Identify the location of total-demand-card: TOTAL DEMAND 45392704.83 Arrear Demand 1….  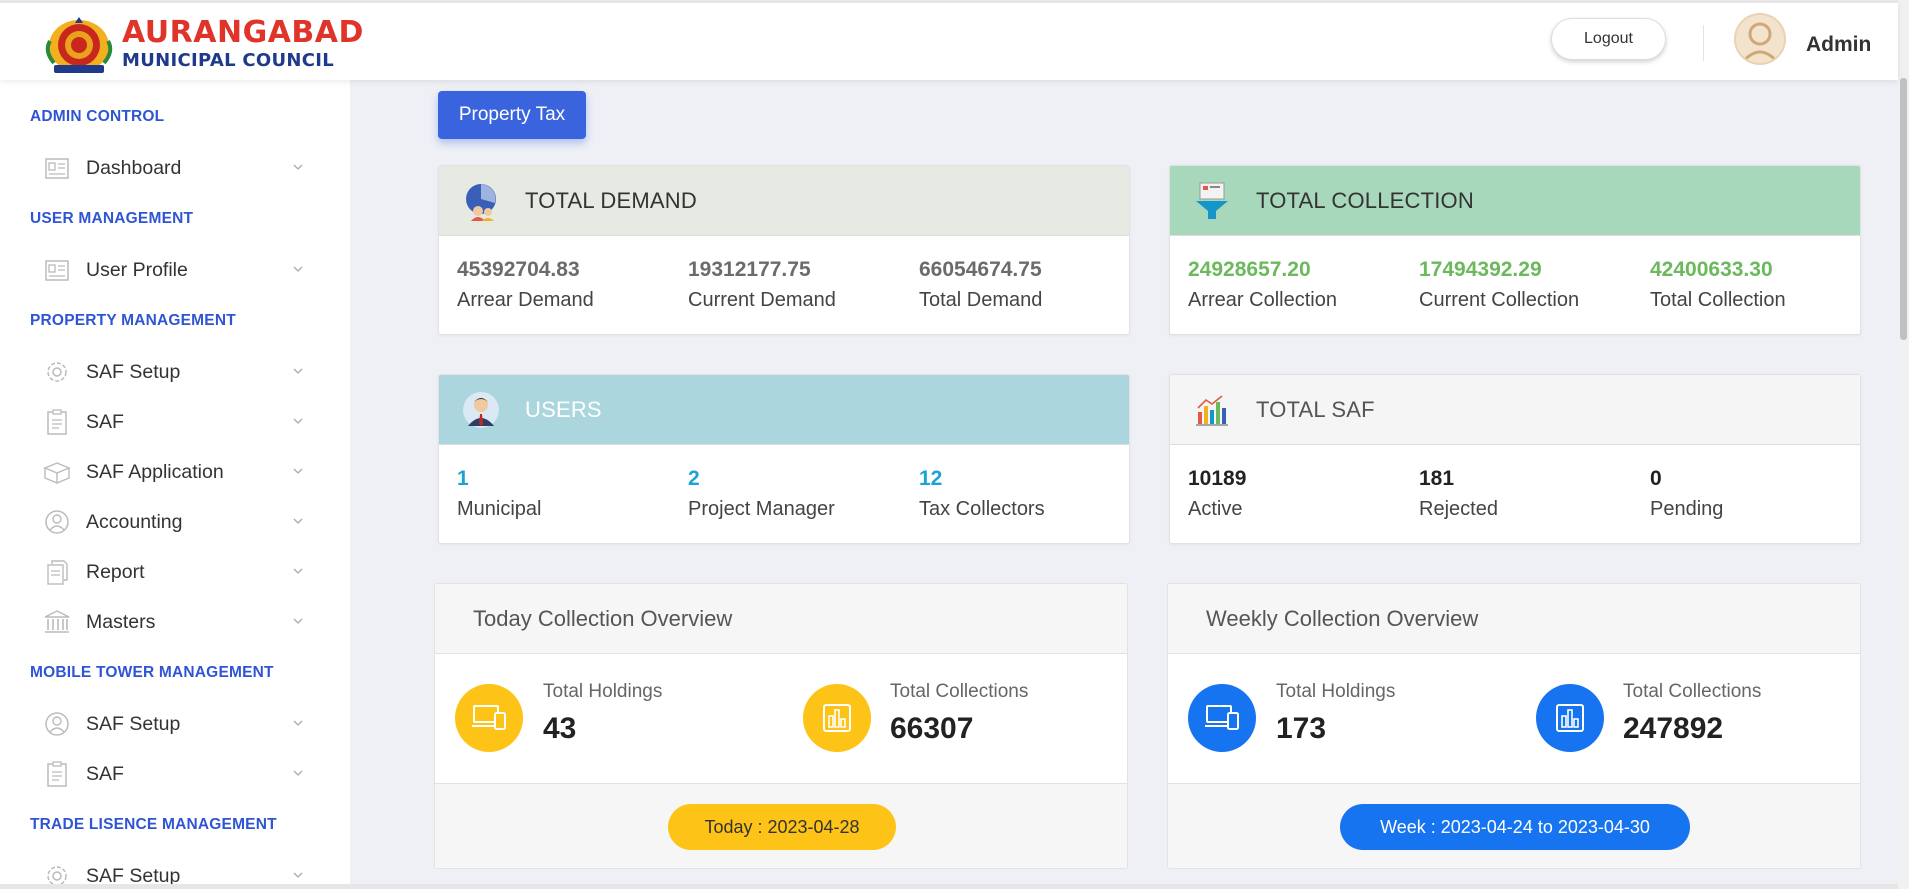
(784, 250).